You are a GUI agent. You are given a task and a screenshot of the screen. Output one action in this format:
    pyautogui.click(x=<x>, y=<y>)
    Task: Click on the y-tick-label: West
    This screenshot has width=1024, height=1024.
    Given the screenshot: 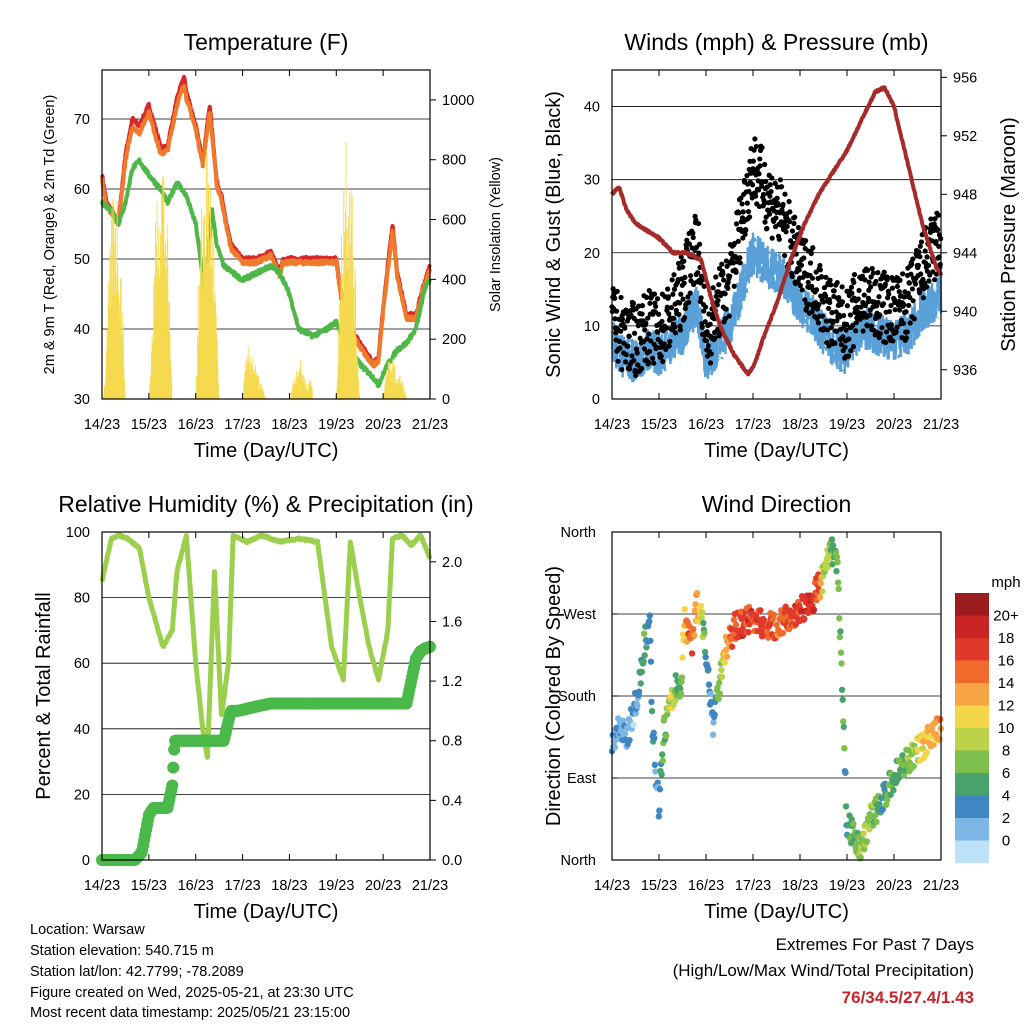 What is the action you would take?
    pyautogui.click(x=579, y=615)
    